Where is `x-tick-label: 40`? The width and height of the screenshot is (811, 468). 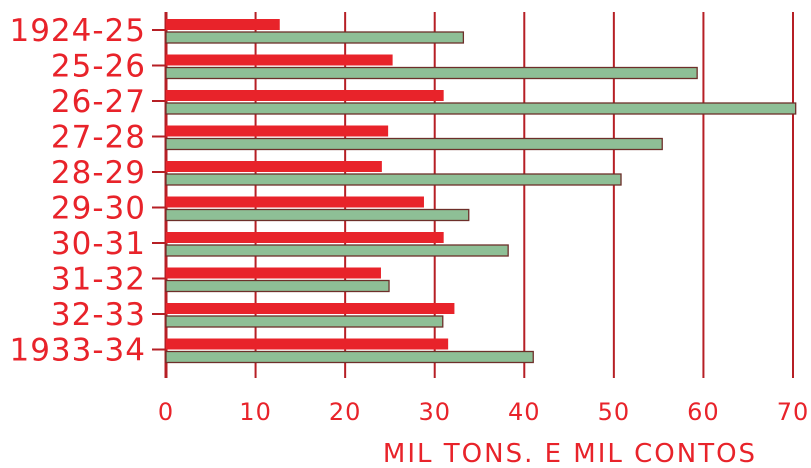
x-tick-label: 40 is located at coordinates (524, 412).